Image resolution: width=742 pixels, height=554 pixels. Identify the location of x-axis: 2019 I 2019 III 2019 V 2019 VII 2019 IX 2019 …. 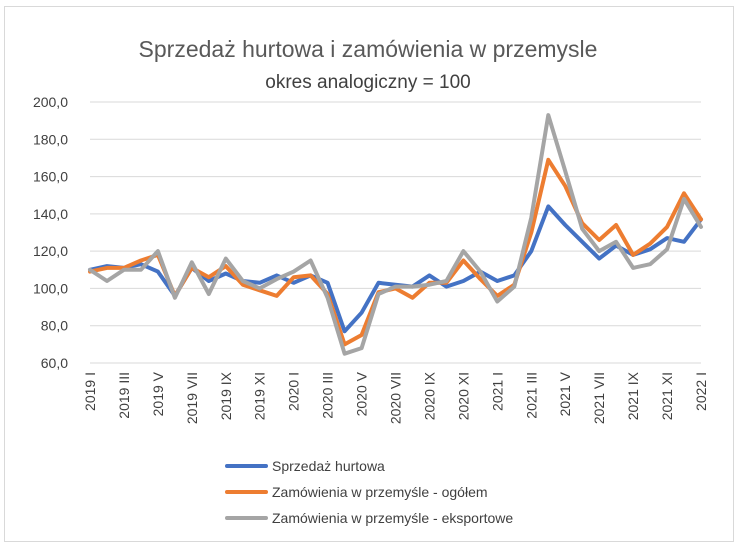
(395, 397).